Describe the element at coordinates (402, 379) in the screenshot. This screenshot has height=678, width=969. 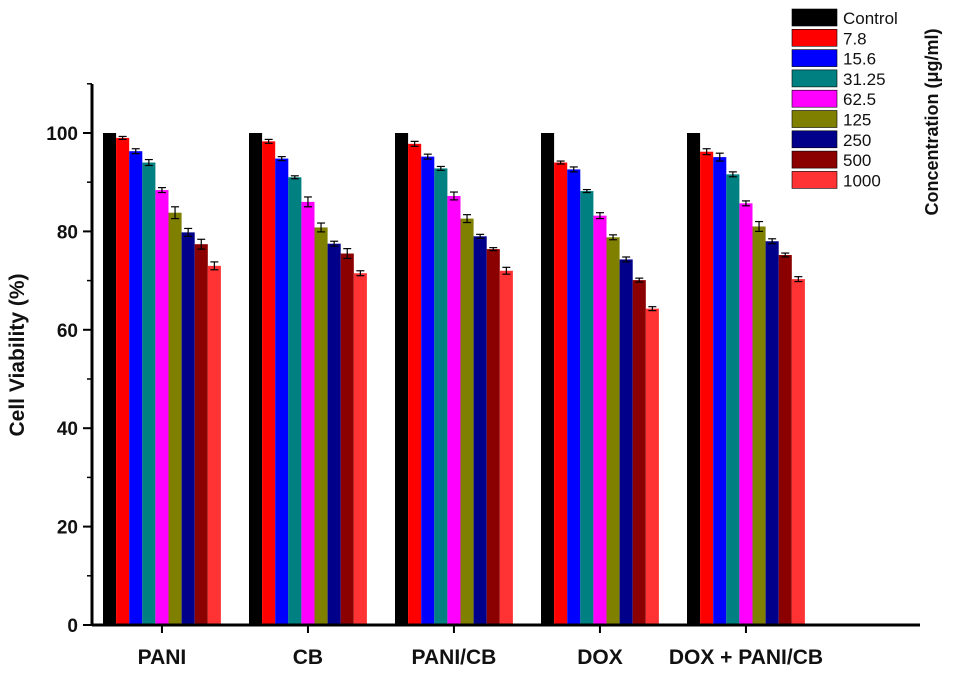
I see `bar-pani-cb-control` at that location.